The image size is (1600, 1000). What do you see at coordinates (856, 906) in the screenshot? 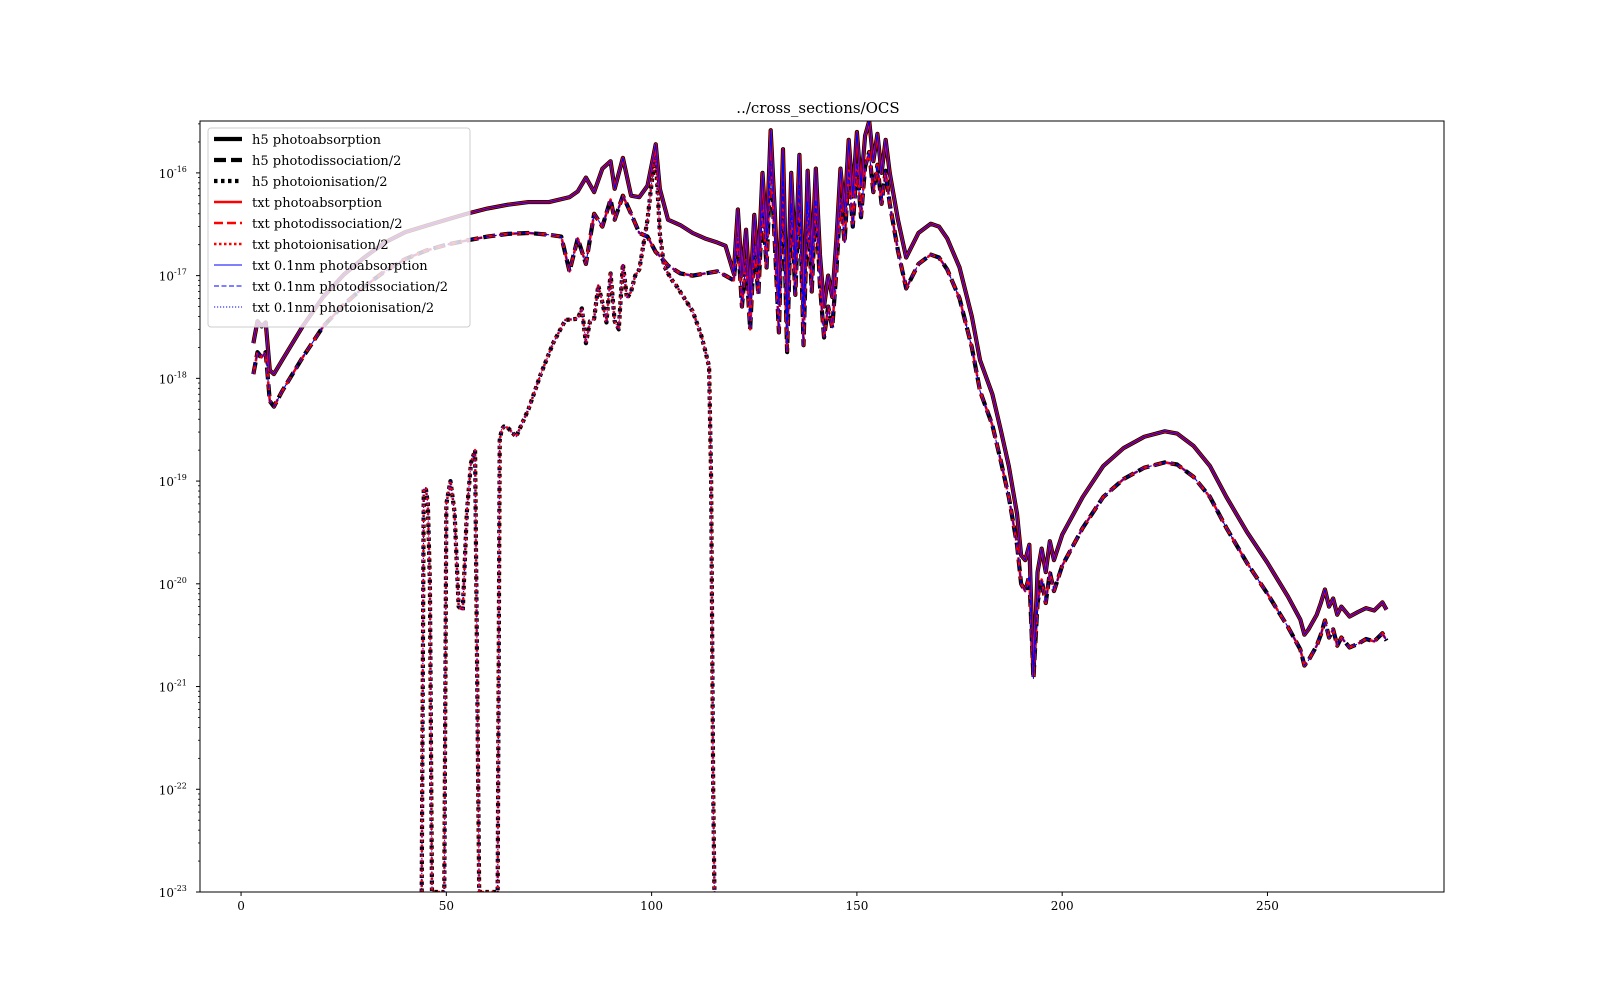
I see `x-tick-label: 150` at bounding box center [856, 906].